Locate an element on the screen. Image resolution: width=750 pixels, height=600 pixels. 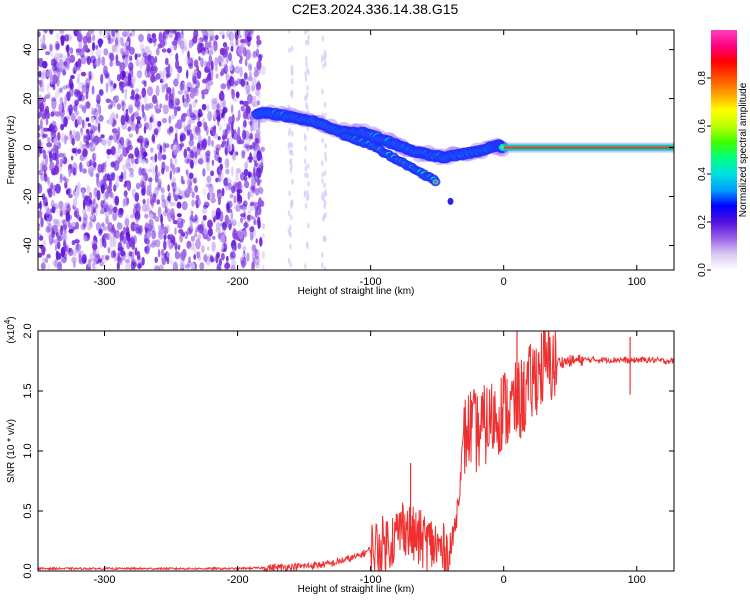
multiplier-close: ) is located at coordinates (11, 317).